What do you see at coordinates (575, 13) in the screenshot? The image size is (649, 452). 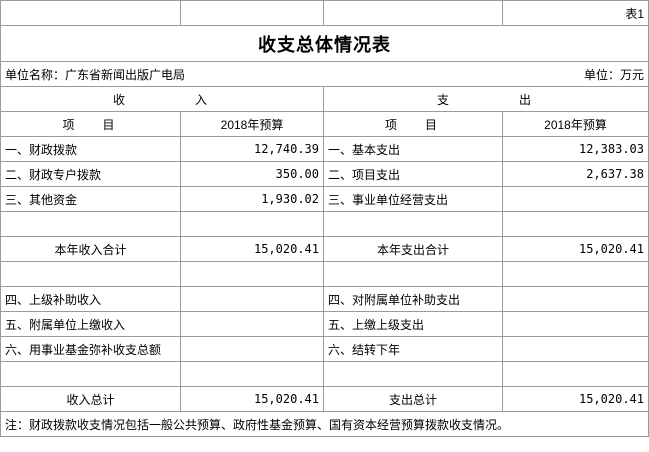 I see `corner-label: 表1` at bounding box center [575, 13].